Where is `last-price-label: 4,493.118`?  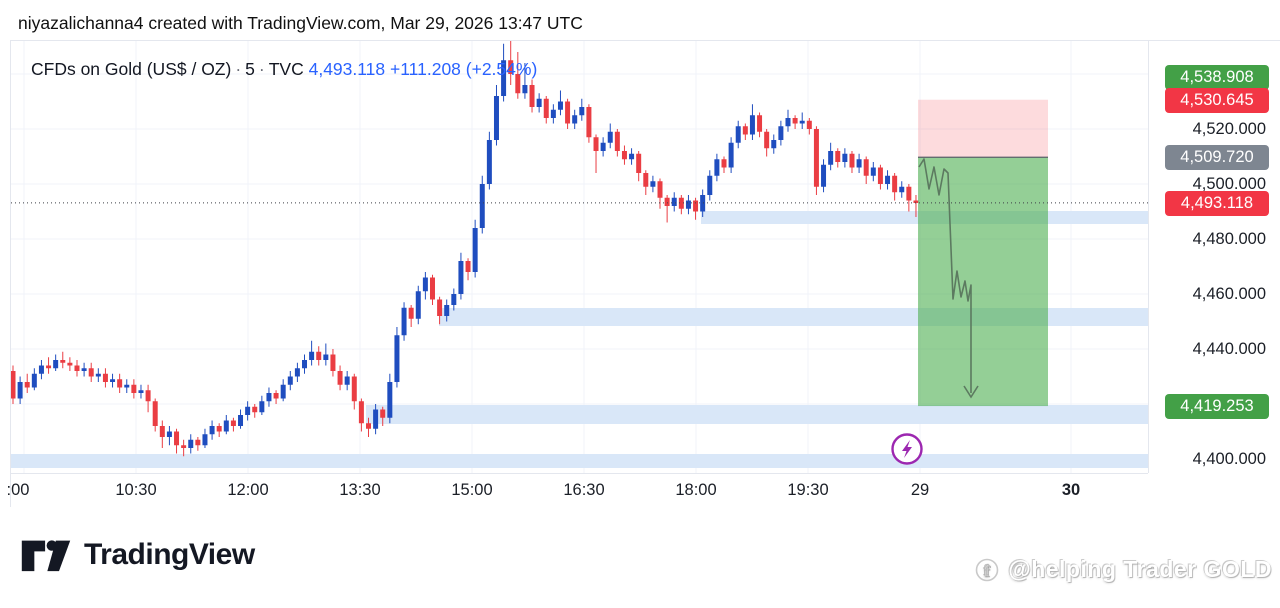
last-price-label: 4,493.118 is located at coordinates (1217, 203).